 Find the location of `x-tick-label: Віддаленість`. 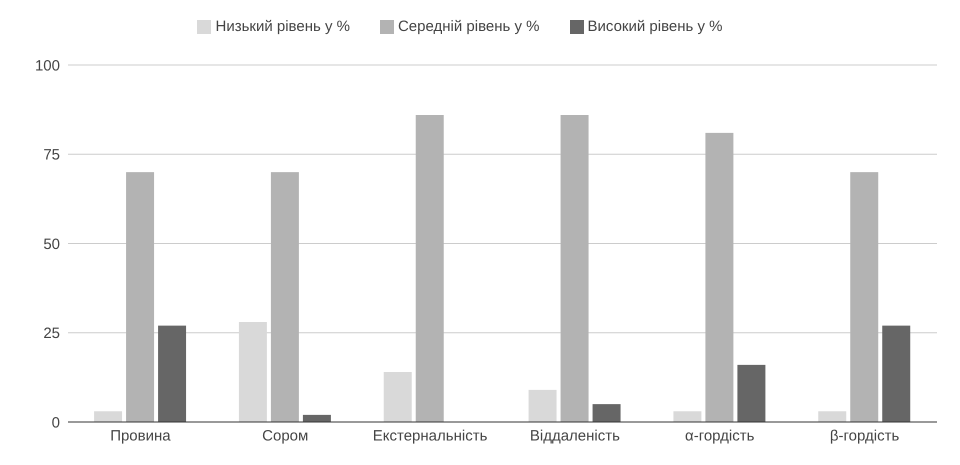

x-tick-label: Віддаленість is located at coordinates (575, 436).